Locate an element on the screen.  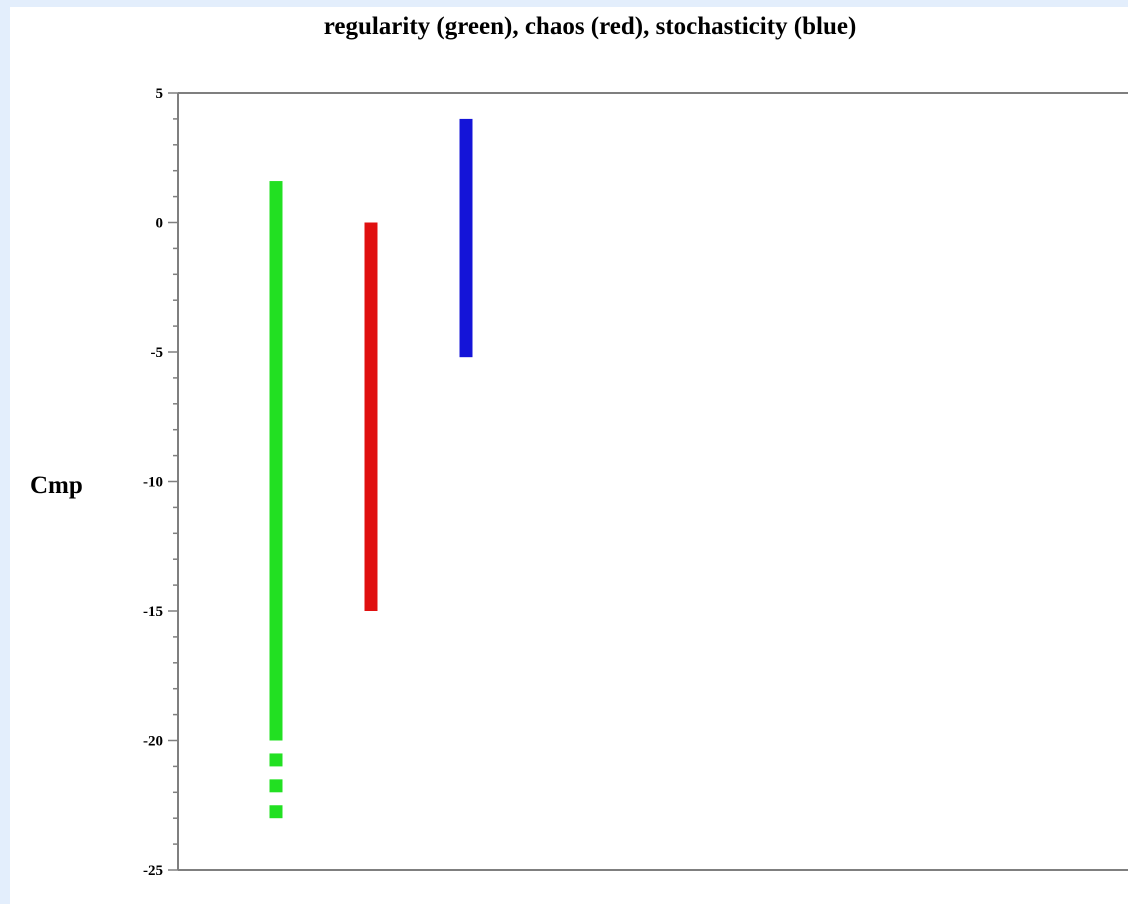
range-bar-regularity is located at coordinates (276, 461).